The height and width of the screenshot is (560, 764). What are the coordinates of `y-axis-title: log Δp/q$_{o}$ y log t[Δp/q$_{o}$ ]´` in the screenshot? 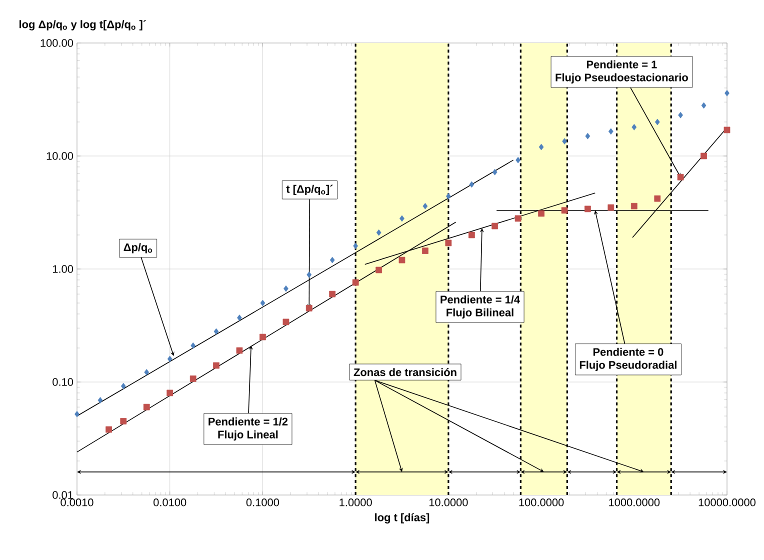 It's located at (83, 25).